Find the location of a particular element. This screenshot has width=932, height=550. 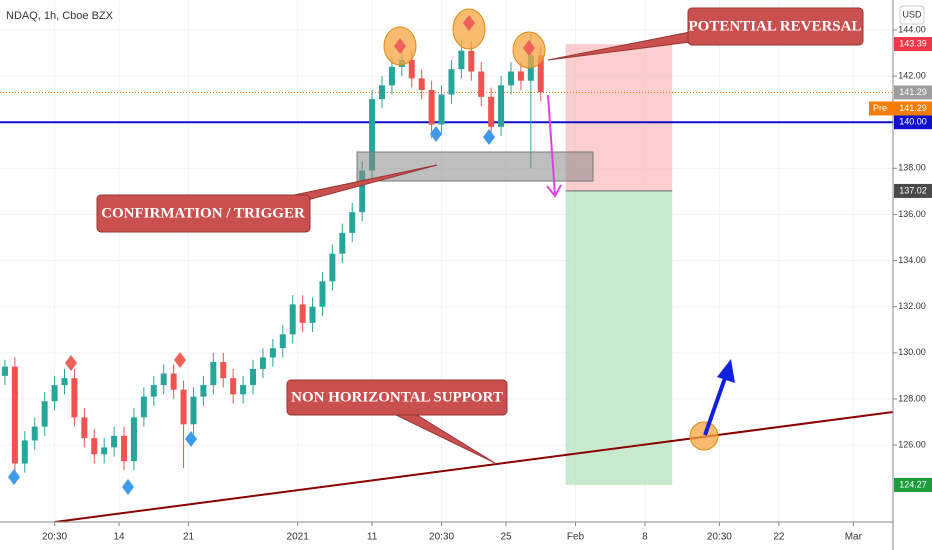

price-badge-label: 137.02 is located at coordinates (913, 190).